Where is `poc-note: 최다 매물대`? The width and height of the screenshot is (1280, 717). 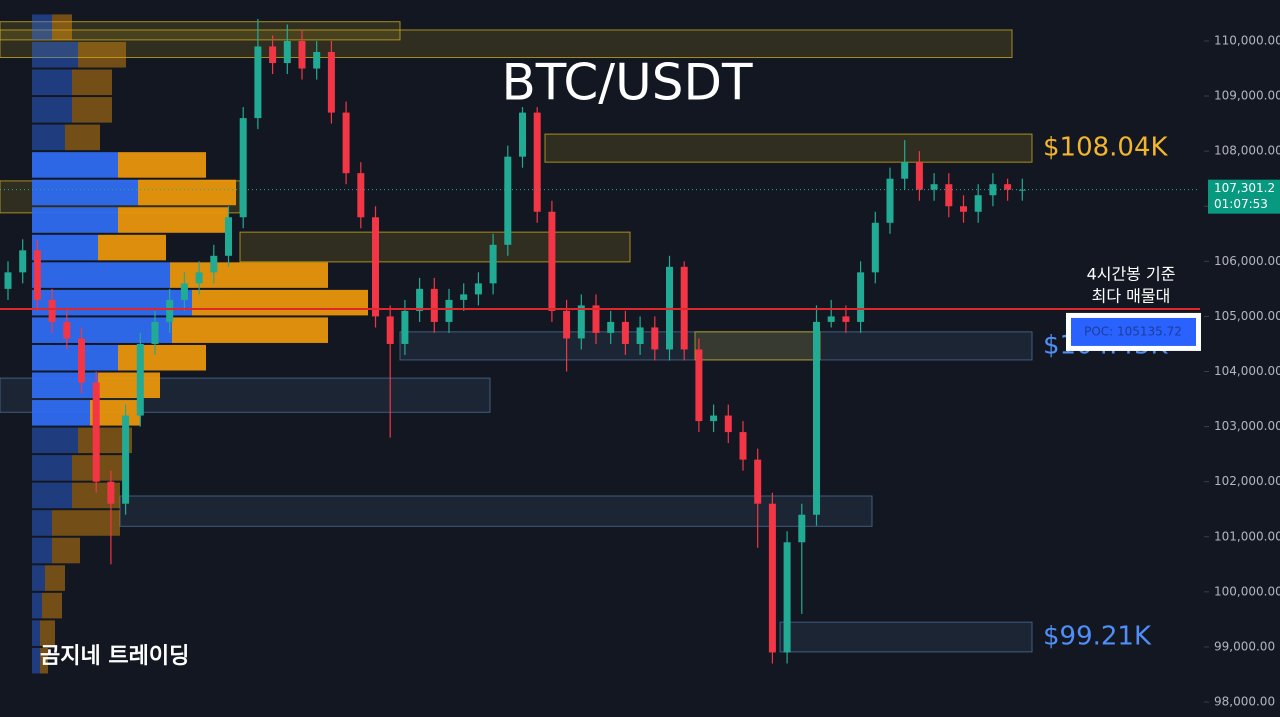
poc-note: 최다 매물대 is located at coordinates (1131, 296).